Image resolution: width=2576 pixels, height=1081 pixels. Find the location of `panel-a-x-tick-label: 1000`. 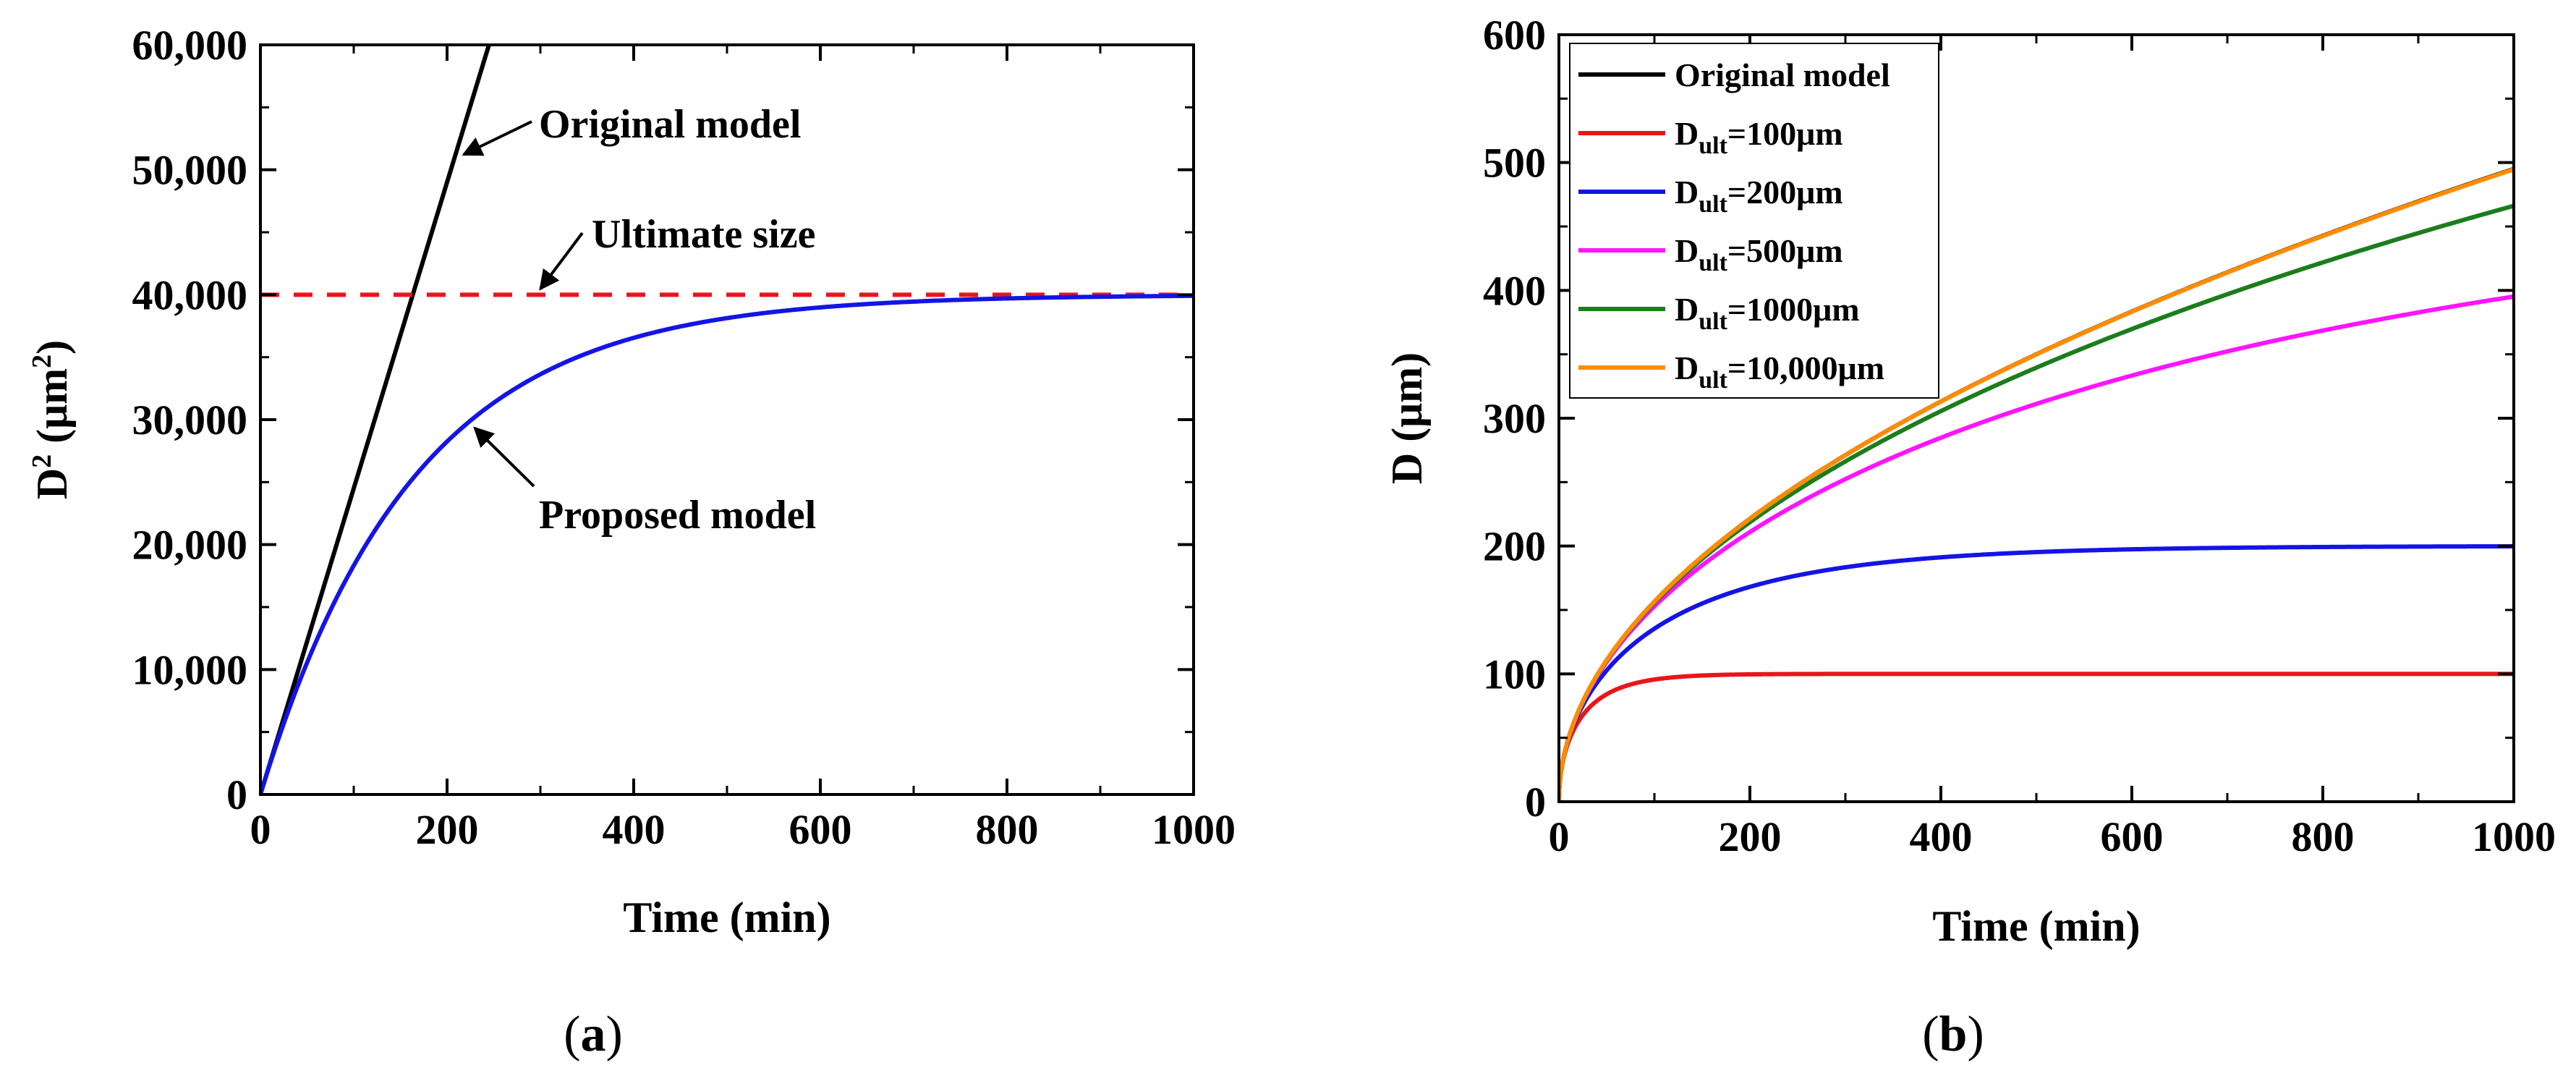

panel-a-x-tick-label: 1000 is located at coordinates (1194, 829).